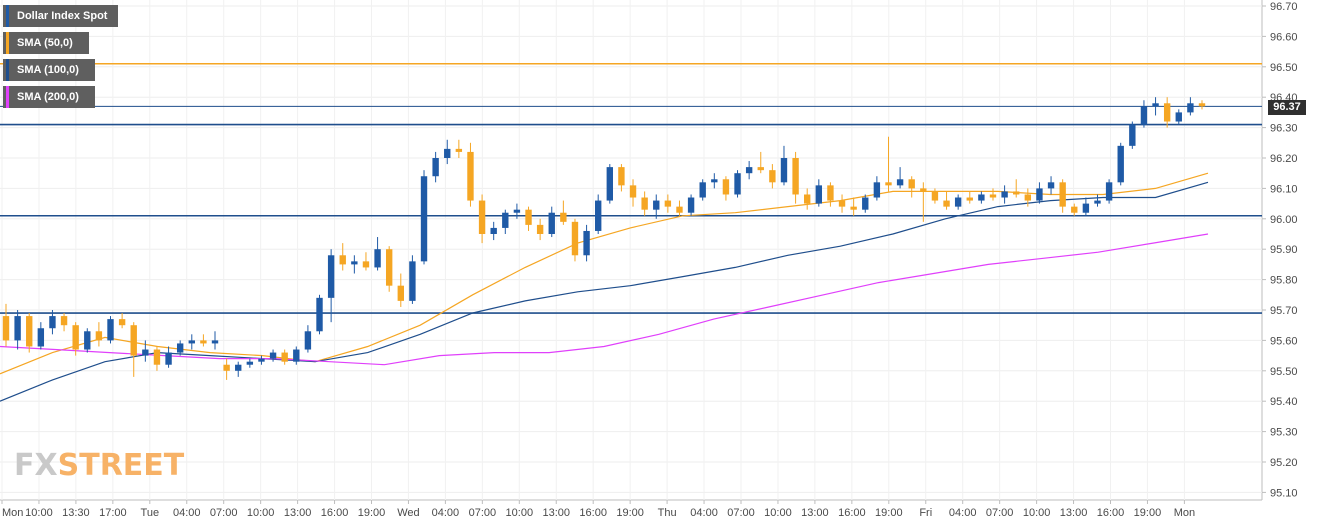 The image size is (1326, 524). Describe the element at coordinates (1284, 68) in the screenshot. I see `y-tick-label: 96.50` at that location.